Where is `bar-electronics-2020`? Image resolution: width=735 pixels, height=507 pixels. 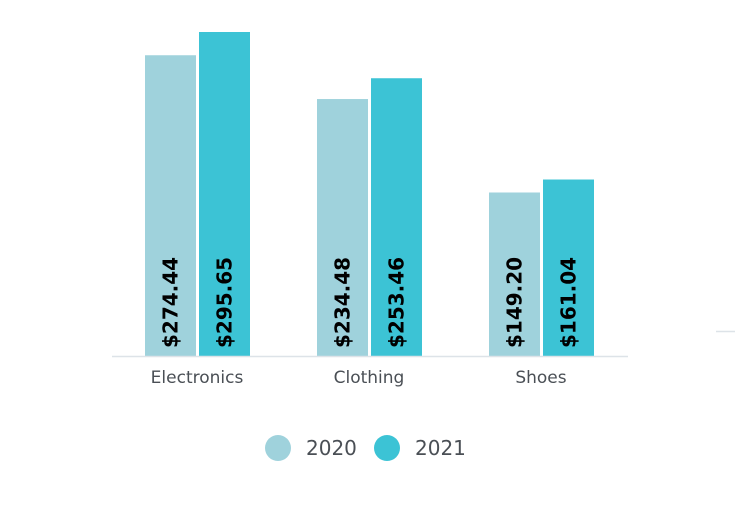 bar-electronics-2020 is located at coordinates (170, 205).